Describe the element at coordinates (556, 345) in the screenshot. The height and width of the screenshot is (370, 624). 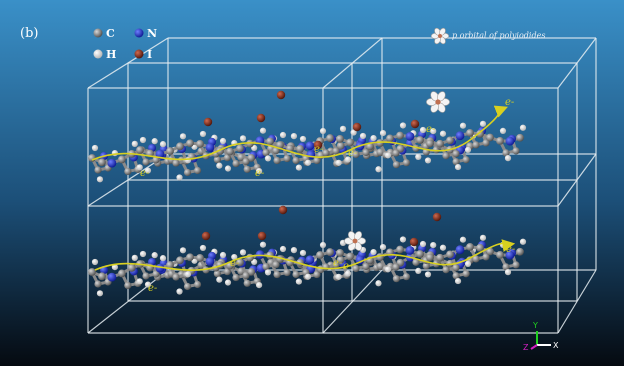
I see `x-axis-label: X` at that location.